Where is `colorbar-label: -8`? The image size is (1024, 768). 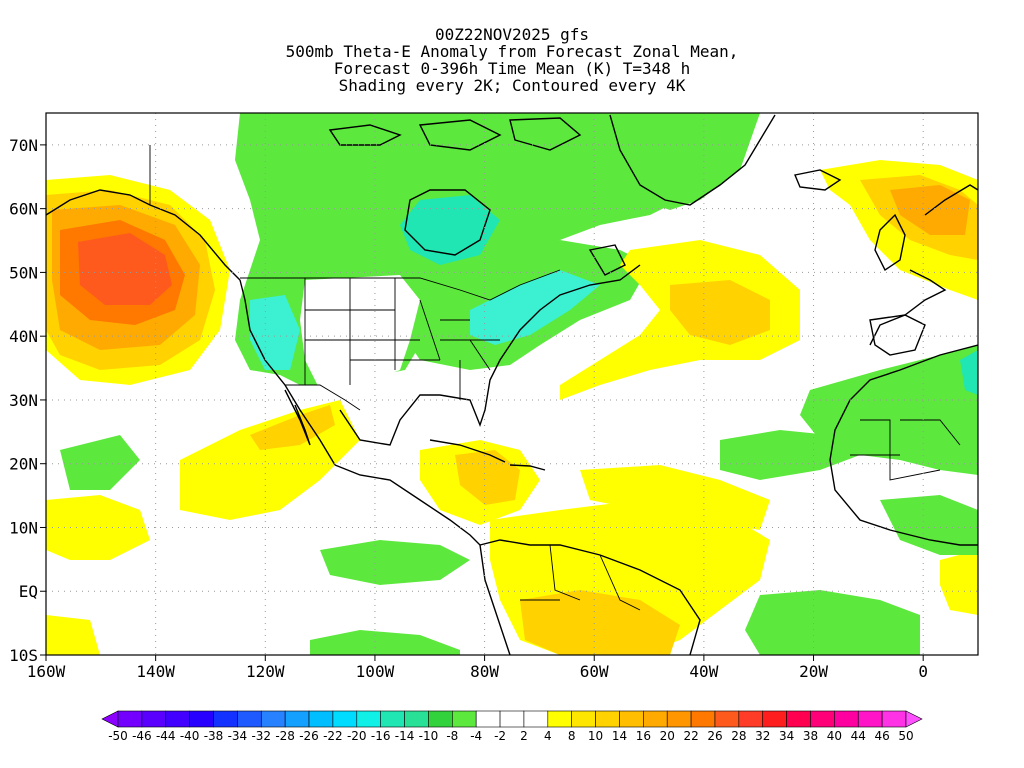 colorbar-label: -8 is located at coordinates (452, 736).